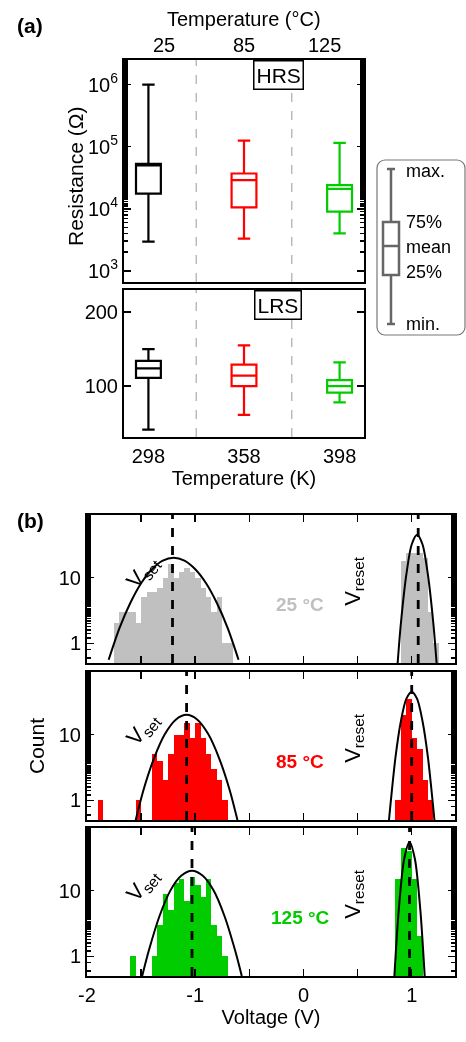  What do you see at coordinates (423, 324) in the screenshot?
I see `text: min.` at bounding box center [423, 324].